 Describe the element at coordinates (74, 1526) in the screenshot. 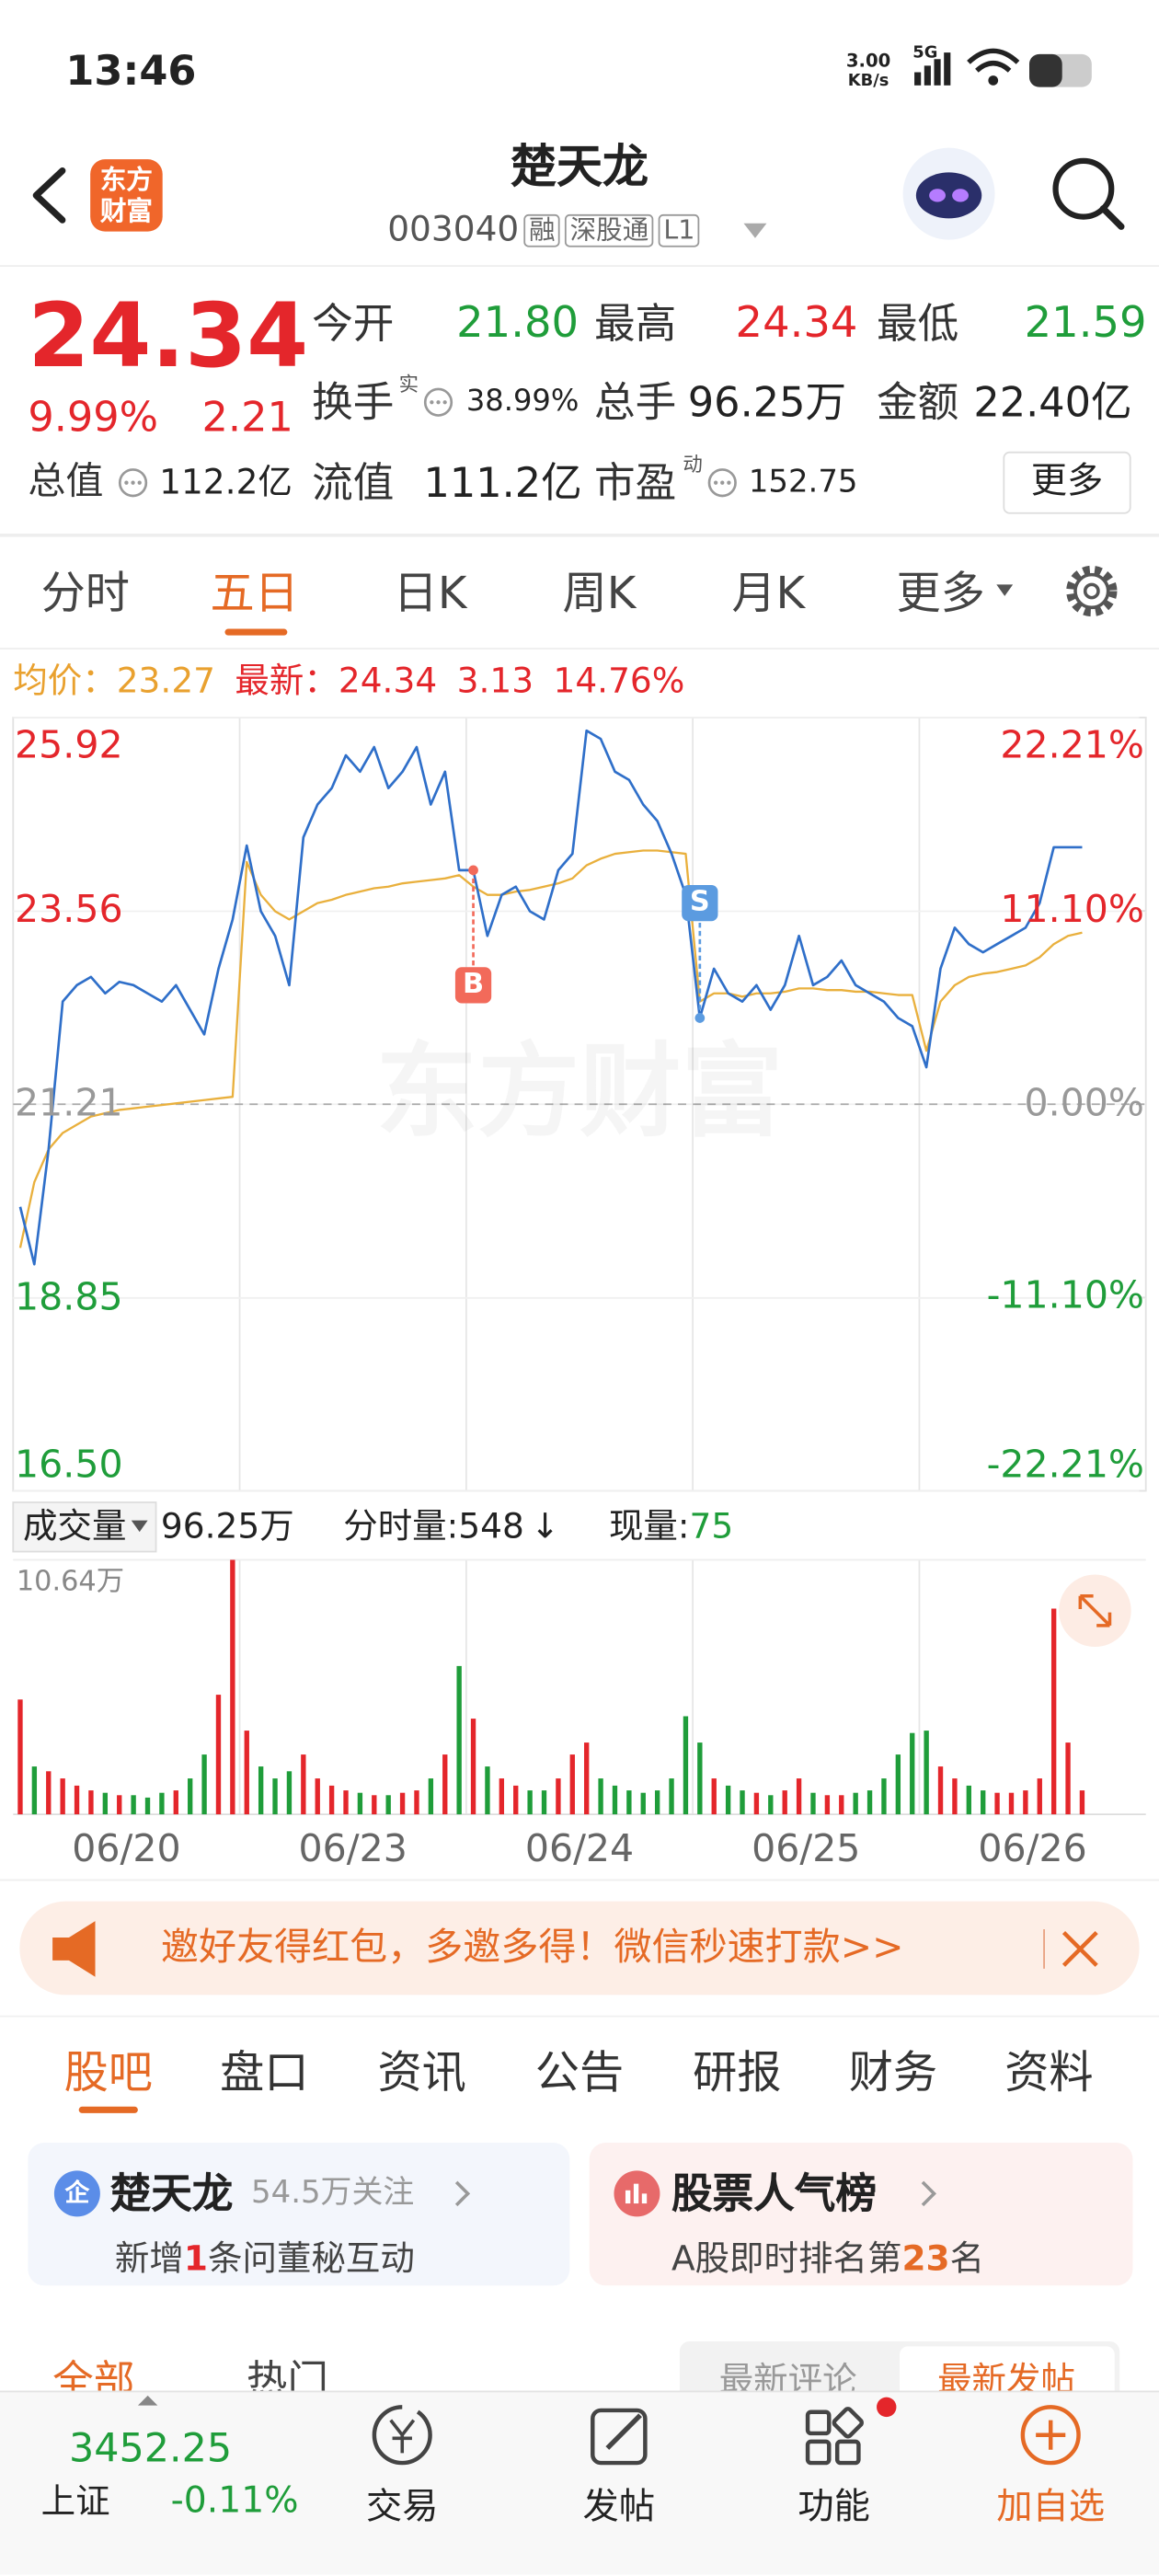

I see `volume-label: 成交量` at that location.